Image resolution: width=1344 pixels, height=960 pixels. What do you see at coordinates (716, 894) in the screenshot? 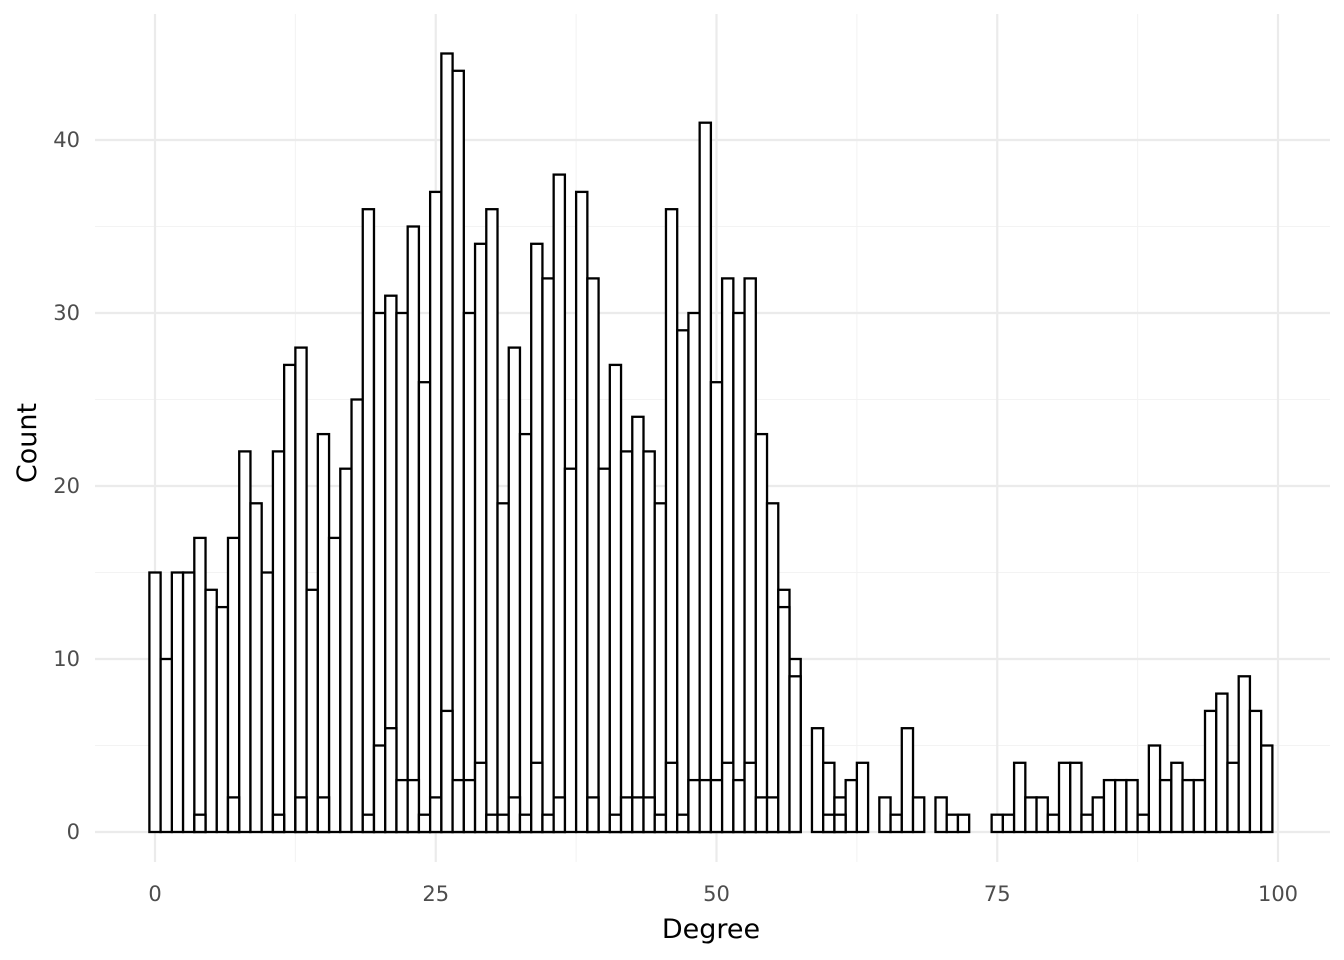
I see `x-tick-label: 50` at bounding box center [716, 894].